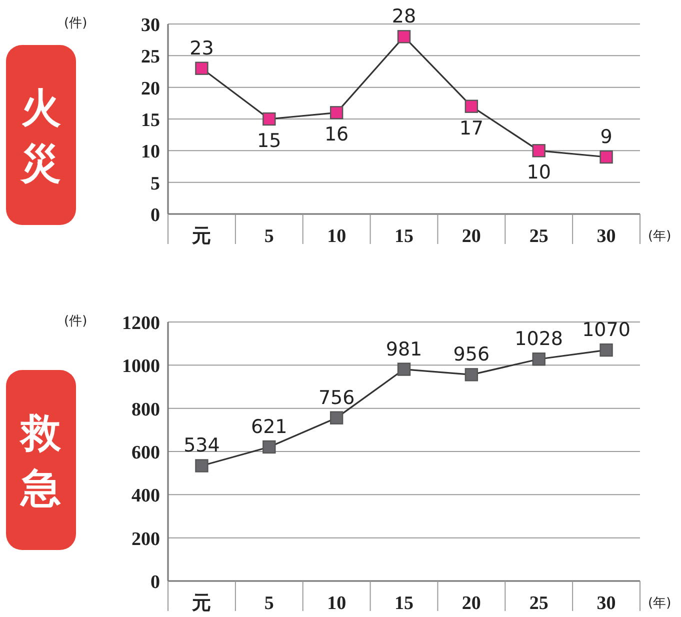  What do you see at coordinates (404, 17) in the screenshot?
I see `data-label: 28` at bounding box center [404, 17].